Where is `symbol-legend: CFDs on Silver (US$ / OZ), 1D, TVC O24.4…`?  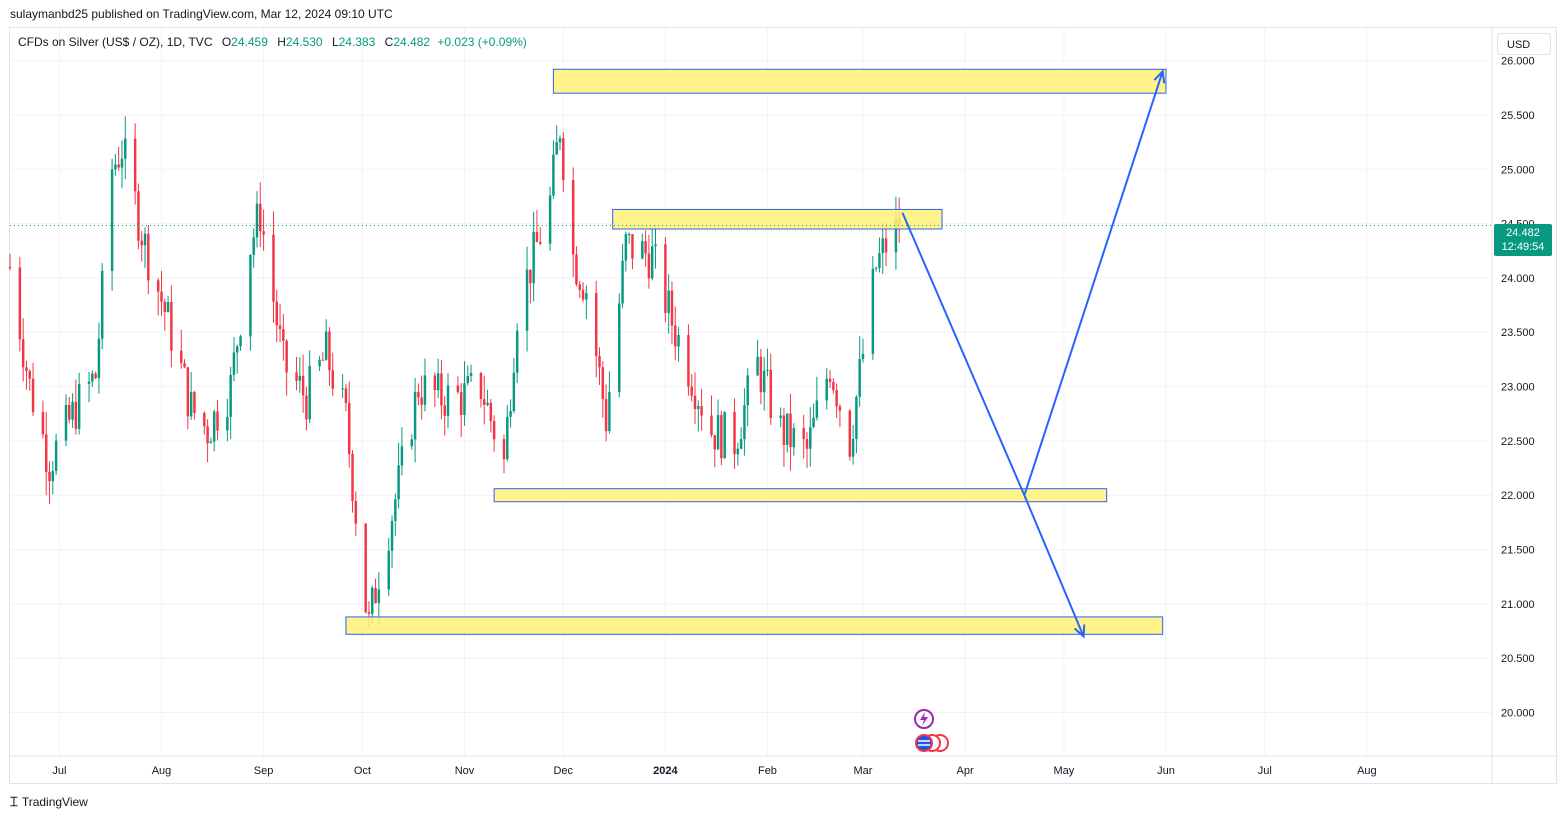
symbol-legend: CFDs on Silver (US$ / OZ), 1D, TVC O24.4… is located at coordinates (272, 42).